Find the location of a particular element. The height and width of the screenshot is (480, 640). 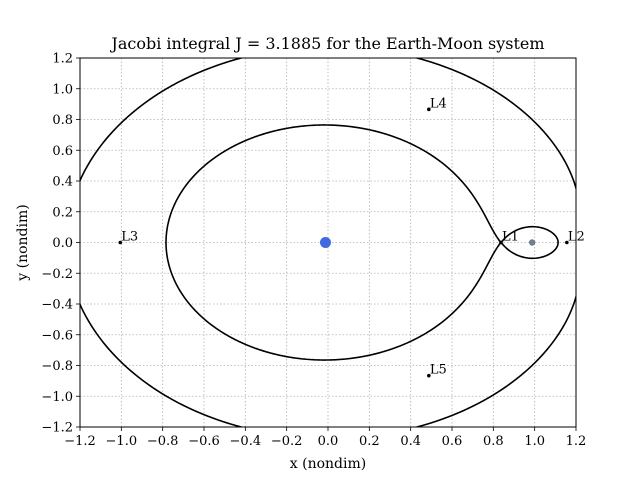

l3-label: L3 is located at coordinates (129, 237).